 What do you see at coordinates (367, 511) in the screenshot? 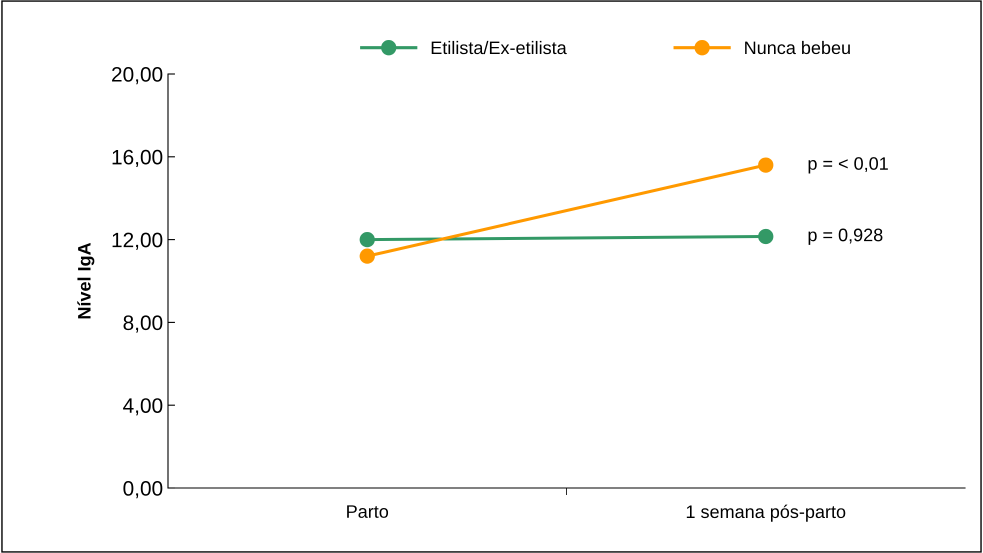
I see `x-tick-label: Parto` at bounding box center [367, 511].